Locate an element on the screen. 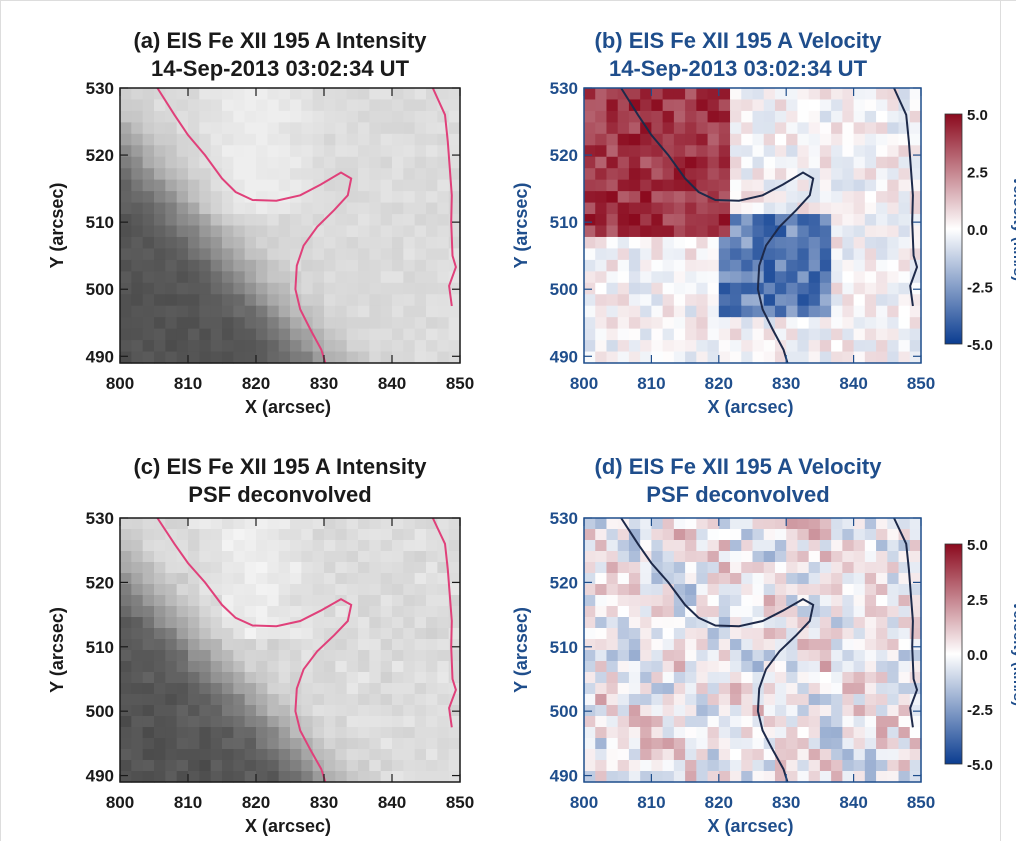 The image size is (1016, 841). panel-d-heatmap is located at coordinates (753, 650).